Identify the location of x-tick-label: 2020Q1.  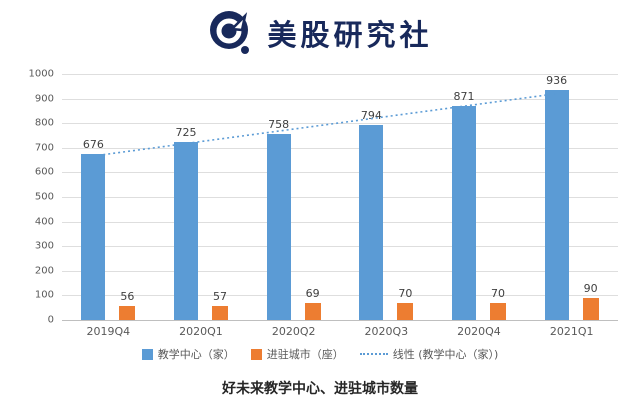
(201, 331).